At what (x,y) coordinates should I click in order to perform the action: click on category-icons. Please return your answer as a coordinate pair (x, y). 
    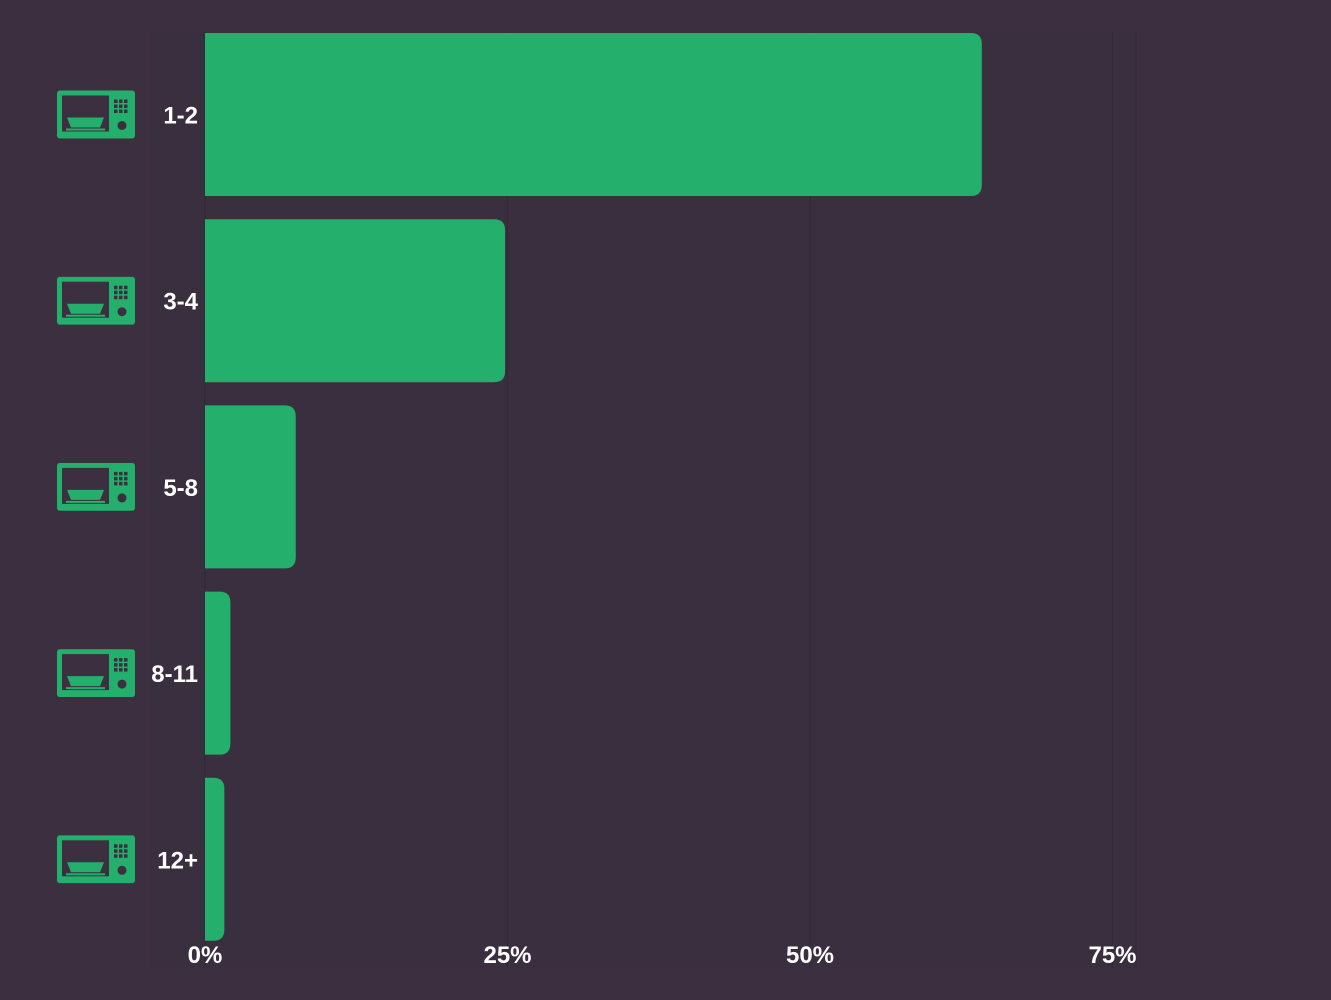
    Looking at the image, I should click on (96, 487).